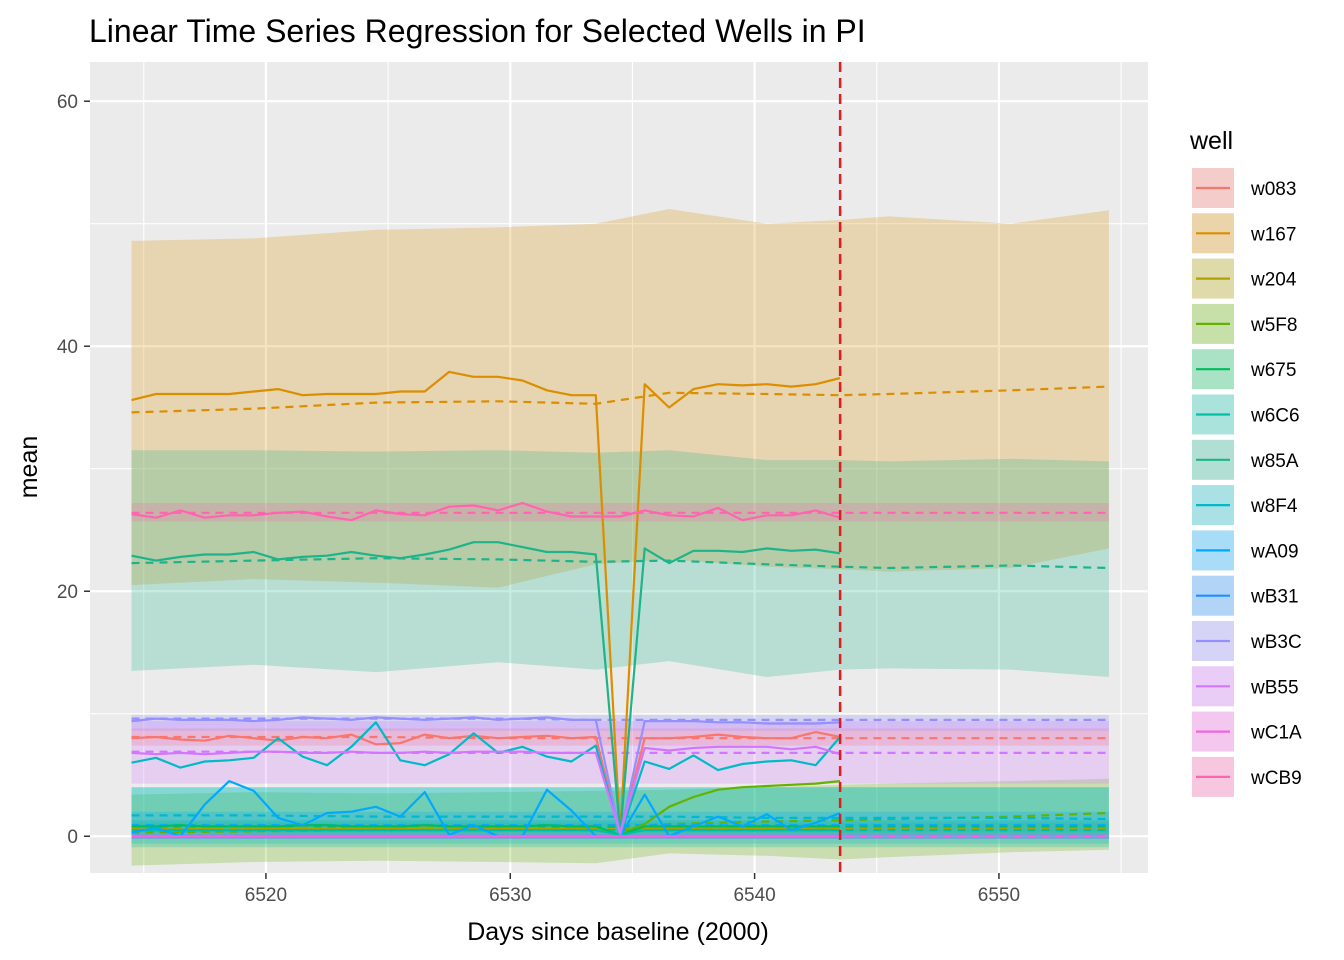 The width and height of the screenshot is (1344, 960). I want to click on legend-label-wc1a: wC1A, so click(1276, 733).